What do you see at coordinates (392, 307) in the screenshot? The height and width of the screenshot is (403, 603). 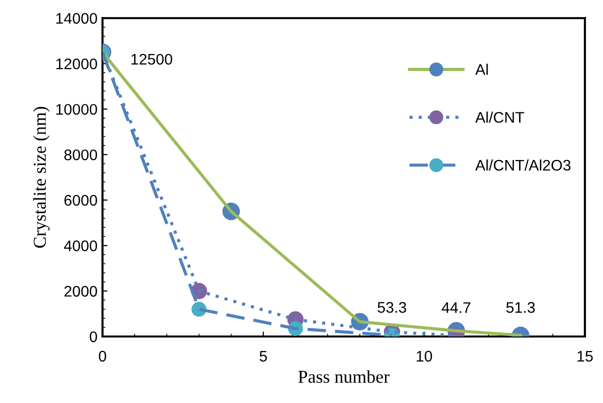 I see `data-label: 53.3` at bounding box center [392, 307].